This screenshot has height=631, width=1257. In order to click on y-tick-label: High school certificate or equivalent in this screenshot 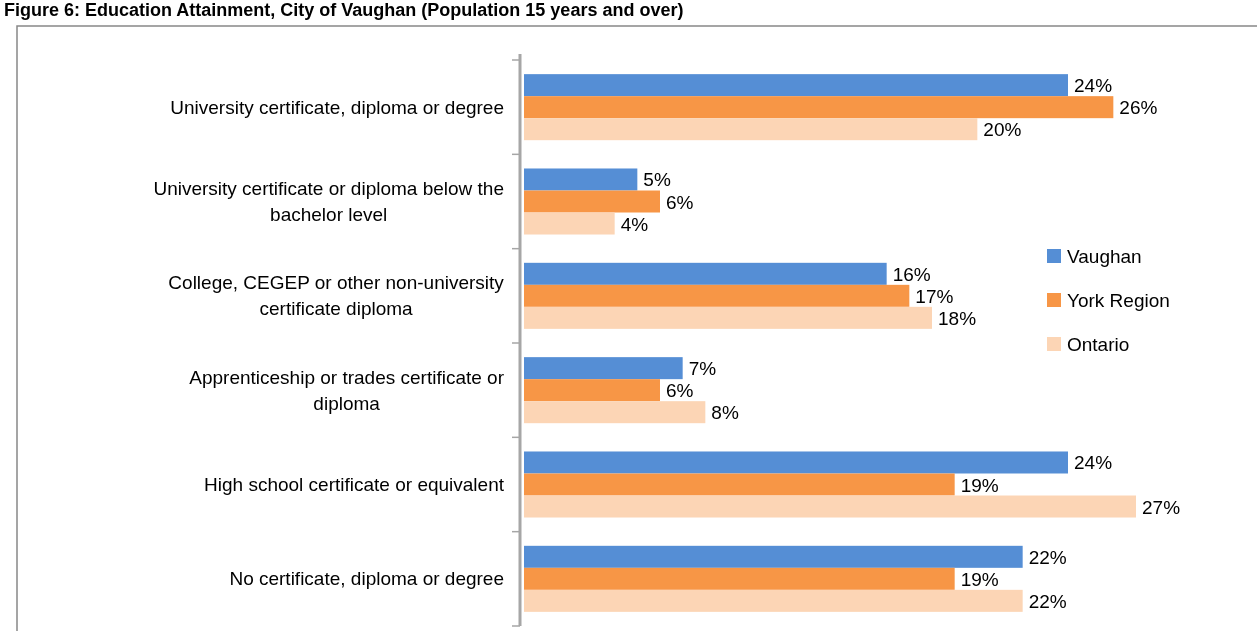, I will do `click(354, 484)`.